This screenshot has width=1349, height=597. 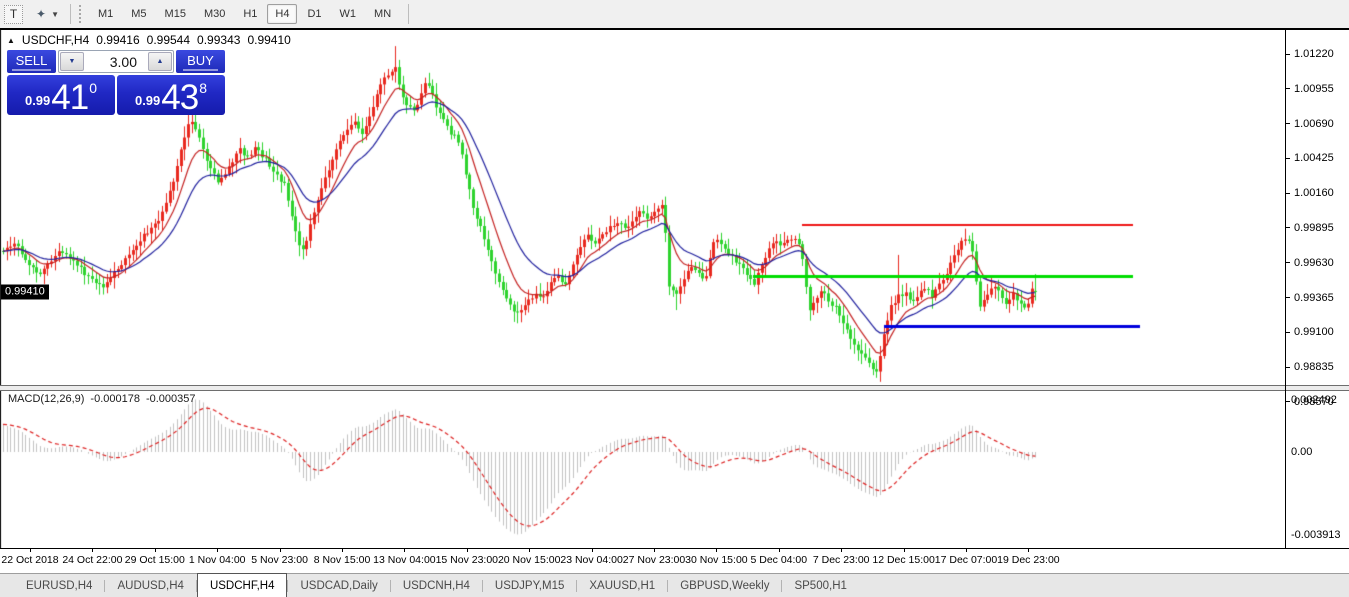 I want to click on sell-button: SELL, so click(x=31, y=61).